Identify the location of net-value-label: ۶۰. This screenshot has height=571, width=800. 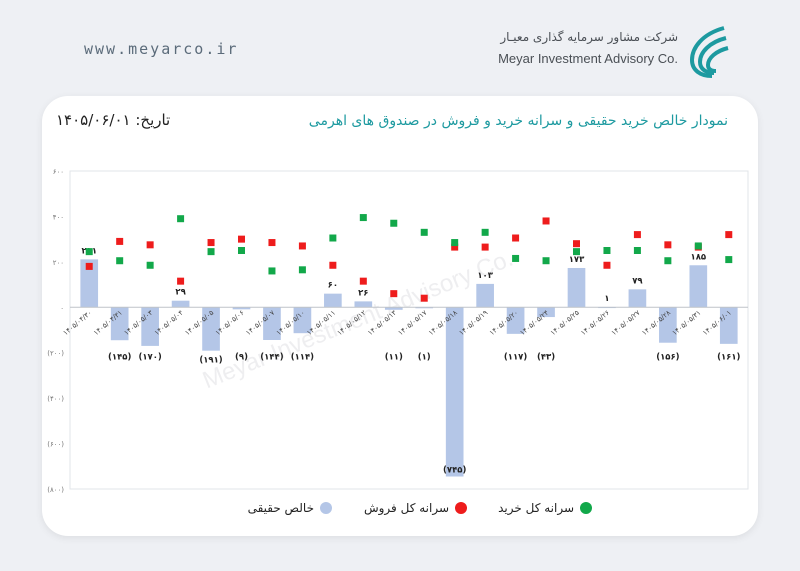
(333, 286).